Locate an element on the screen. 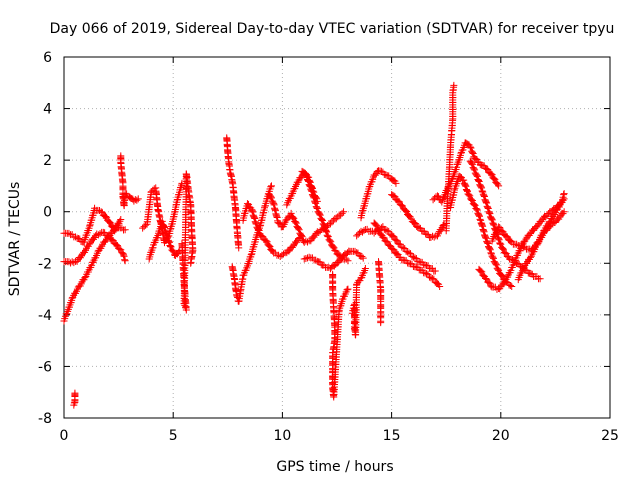  x-tick-label: 20 is located at coordinates (501, 436).